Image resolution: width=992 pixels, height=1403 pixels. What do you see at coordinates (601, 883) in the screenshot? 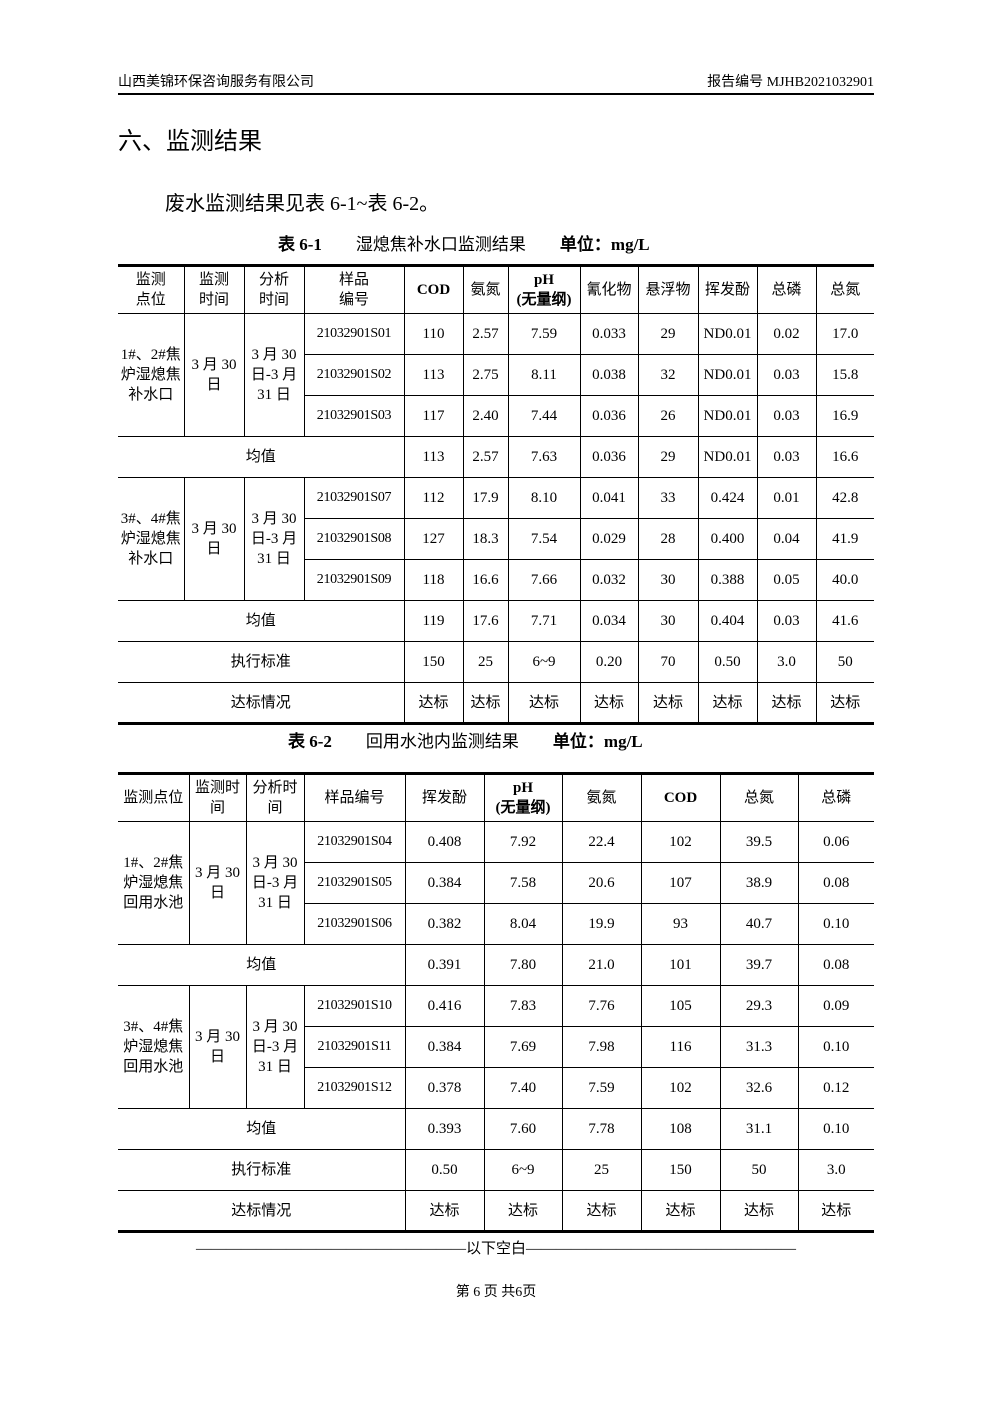
I see `value-cell: 20.6` at bounding box center [601, 883].